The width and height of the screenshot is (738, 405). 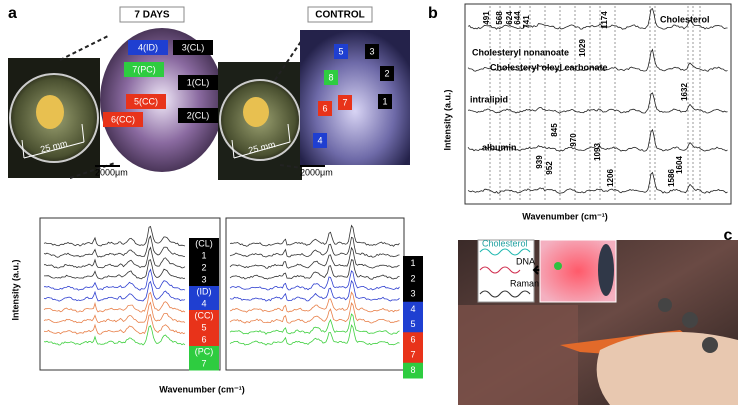 What do you see at coordinates (597, 152) in the screenshot?
I see `peak-label: 1093` at bounding box center [597, 152].